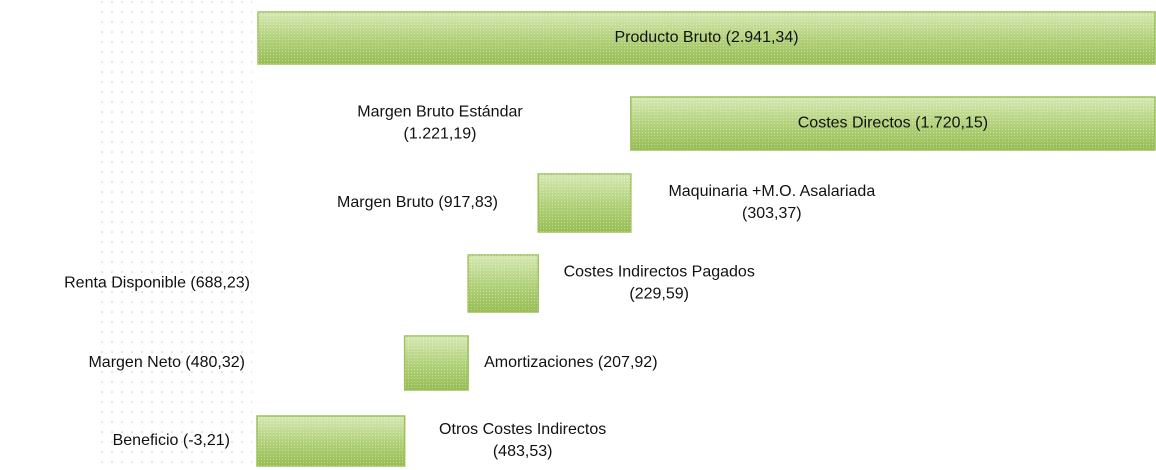 Image resolution: width=1156 pixels, height=470 pixels. I want to click on result-label: Renta Disponible (688,23), so click(157, 283).